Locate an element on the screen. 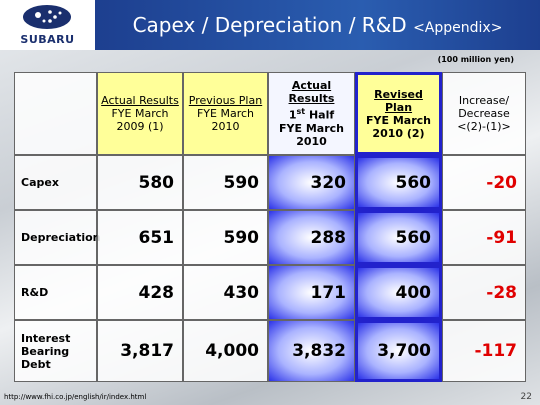 Image resolution: width=540 pixels, height=405 pixels. value-cell: 400 is located at coordinates (398, 292).